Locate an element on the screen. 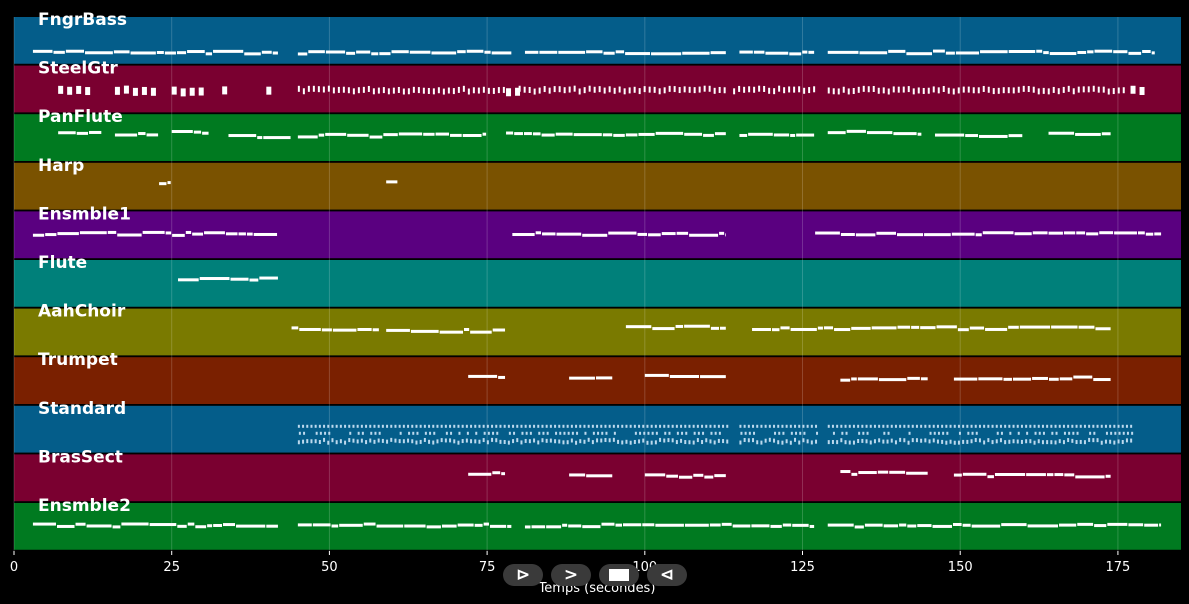 The height and width of the screenshot is (604, 1189). stop-button is located at coordinates (619, 575).